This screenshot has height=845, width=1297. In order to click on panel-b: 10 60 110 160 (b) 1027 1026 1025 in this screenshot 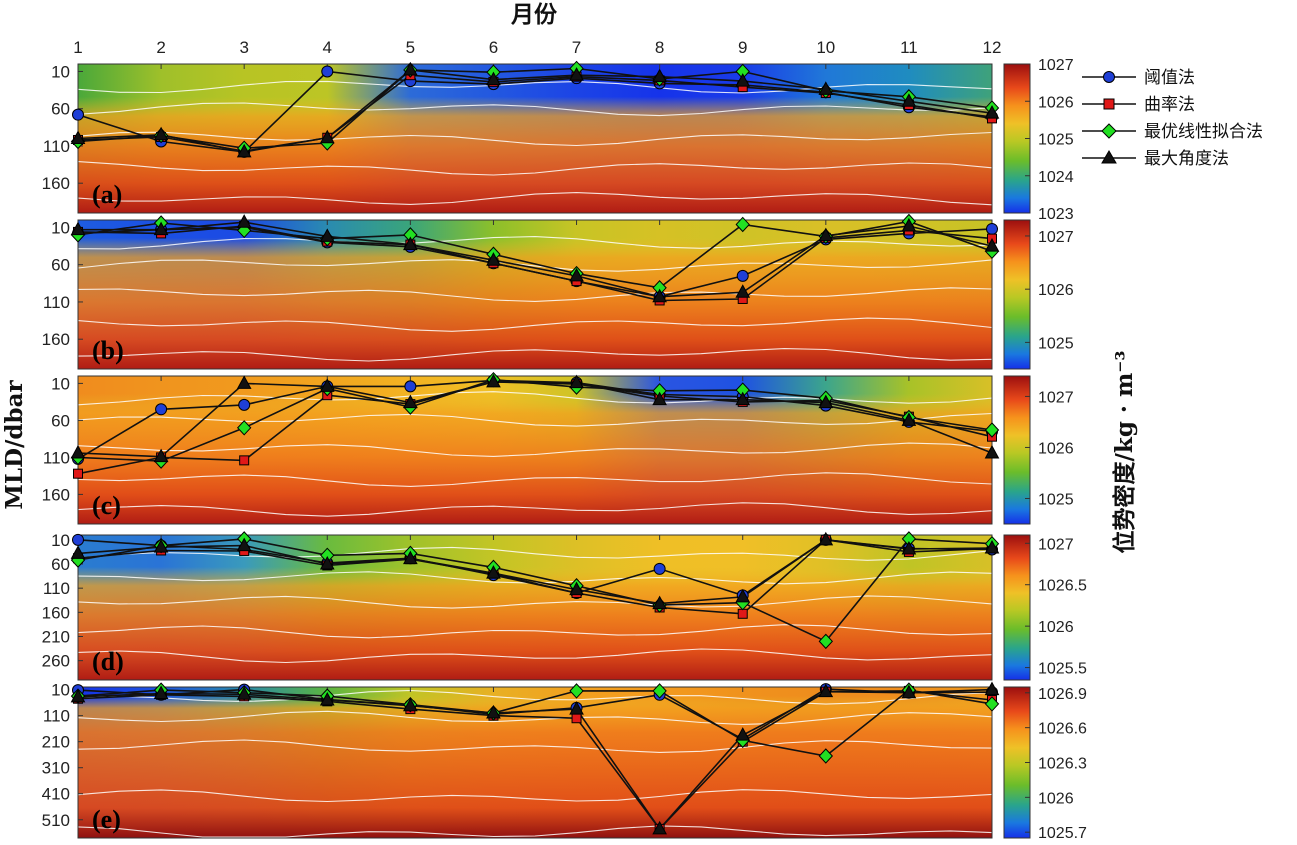, I will do `click(558, 291)`.